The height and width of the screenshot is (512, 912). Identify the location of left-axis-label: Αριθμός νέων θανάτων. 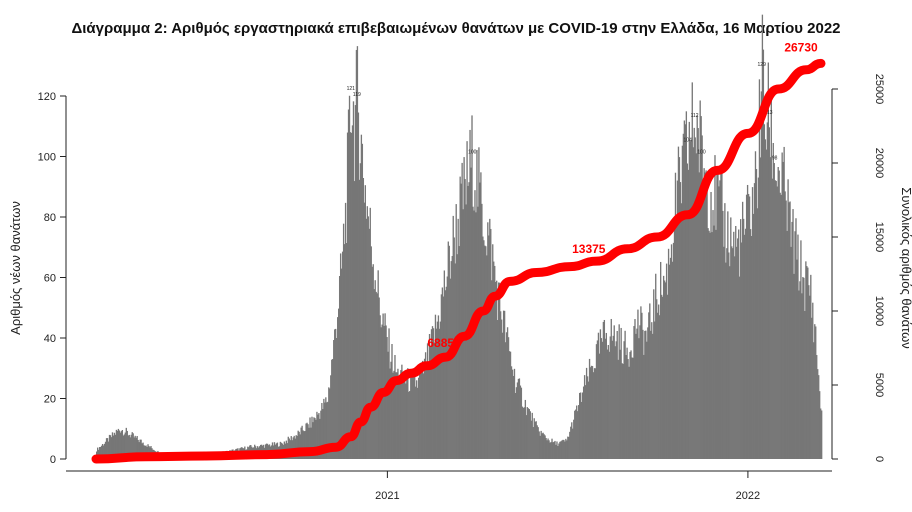
(15, 268).